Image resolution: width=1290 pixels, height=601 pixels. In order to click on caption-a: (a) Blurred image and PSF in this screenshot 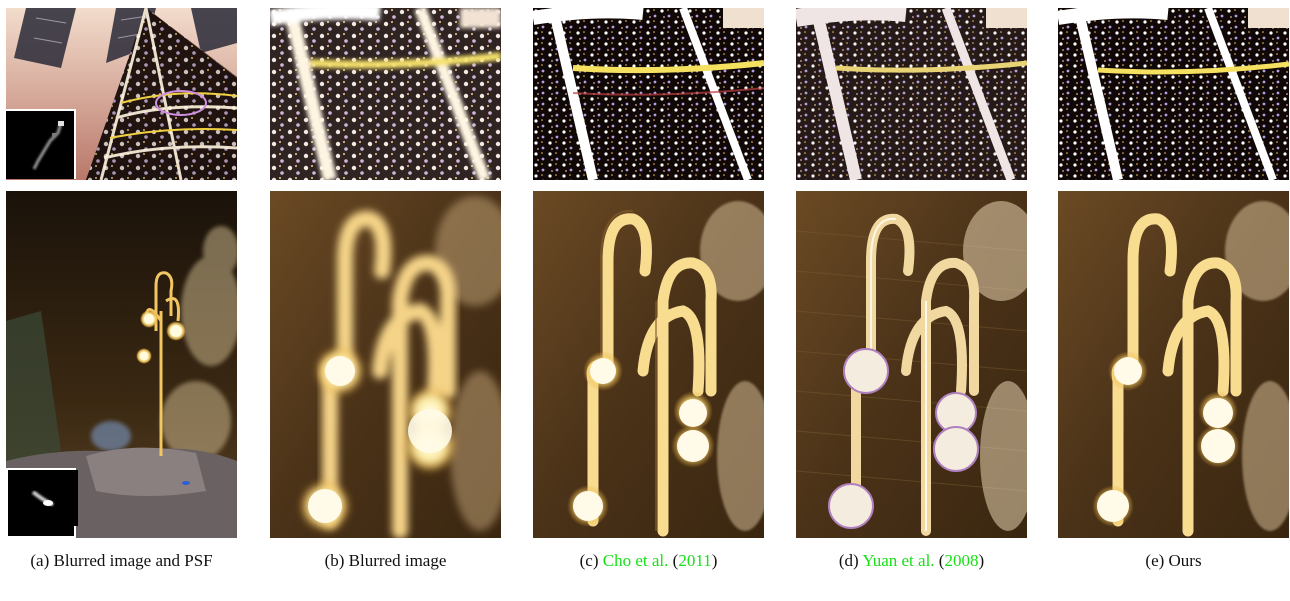, I will do `click(121, 561)`.